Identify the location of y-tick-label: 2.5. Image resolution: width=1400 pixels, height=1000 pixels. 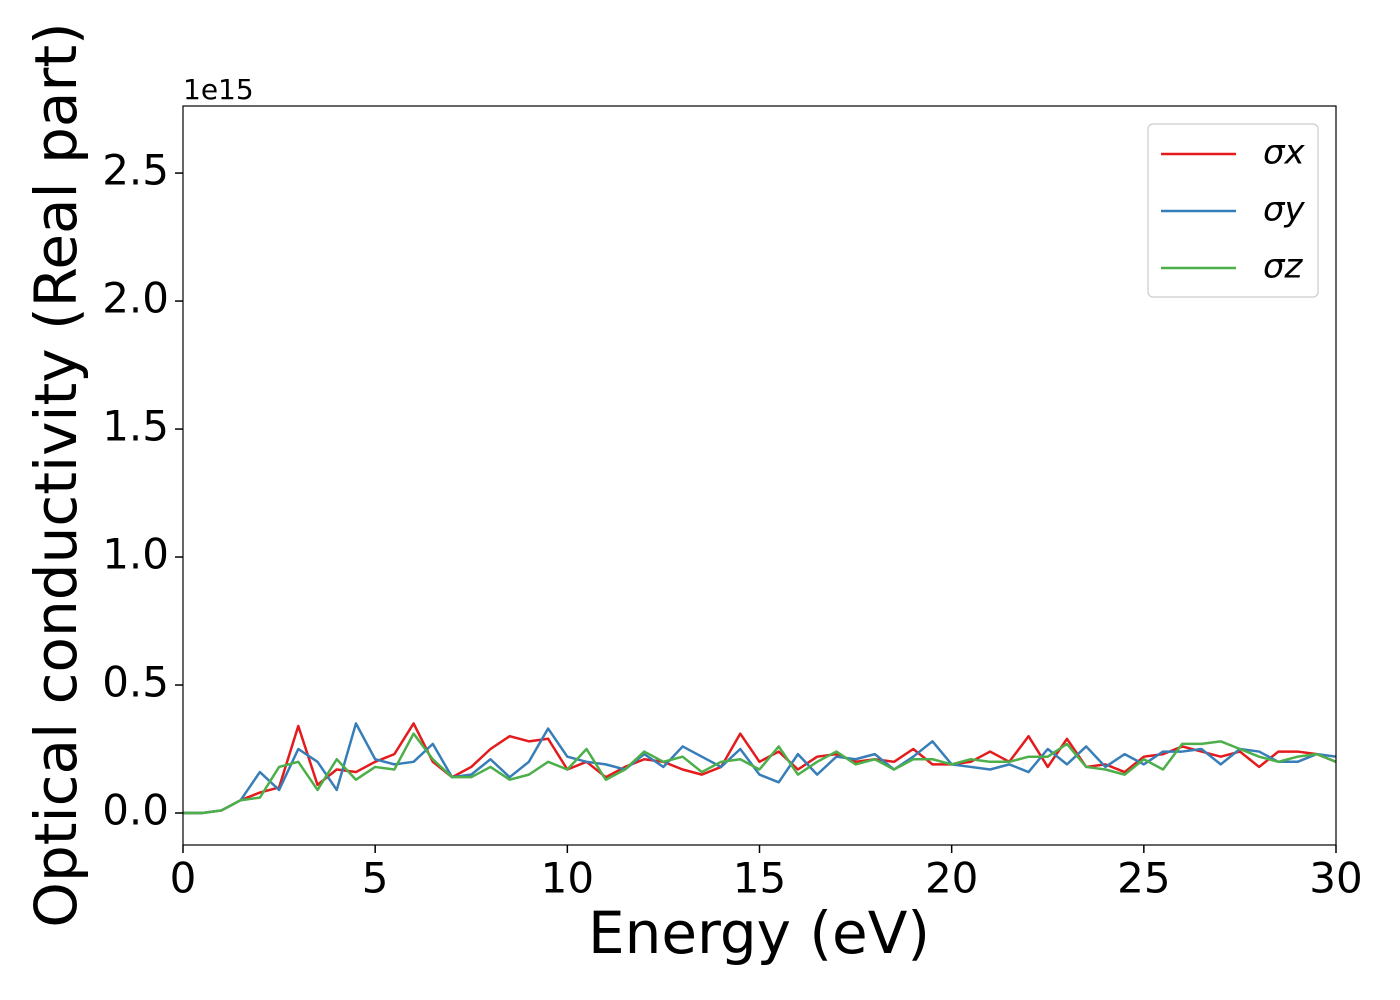
(135, 170).